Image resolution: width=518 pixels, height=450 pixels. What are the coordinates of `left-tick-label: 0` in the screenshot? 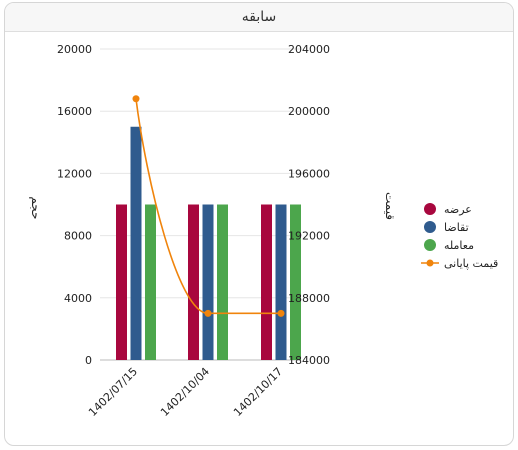 It's located at (88, 360).